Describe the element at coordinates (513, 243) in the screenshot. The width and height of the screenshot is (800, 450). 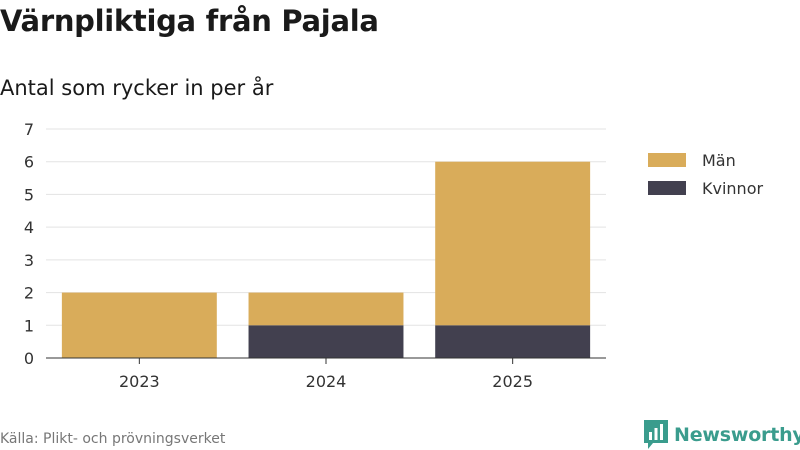
I see `bar-2025-mn` at that location.